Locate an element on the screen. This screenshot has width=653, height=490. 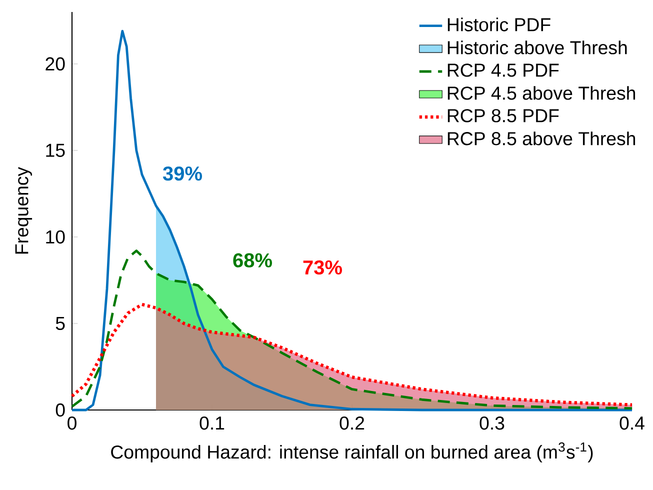
legend-label: Historic above Thresh is located at coordinates (537, 47).